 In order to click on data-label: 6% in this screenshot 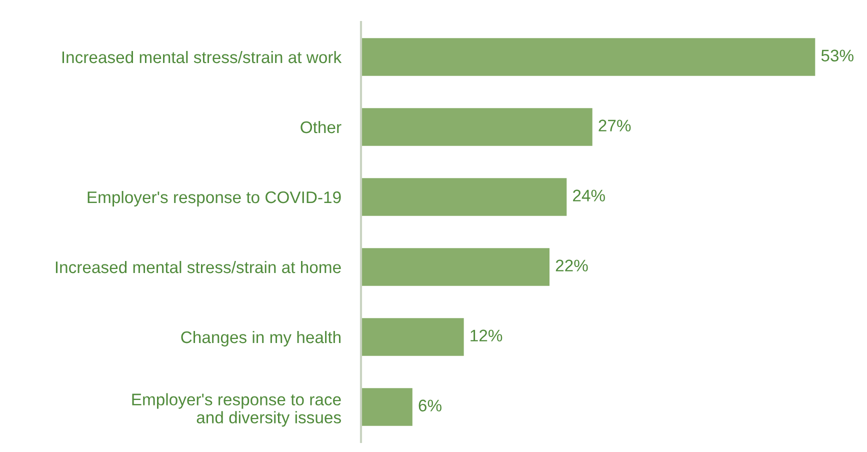, I will do `click(430, 406)`.